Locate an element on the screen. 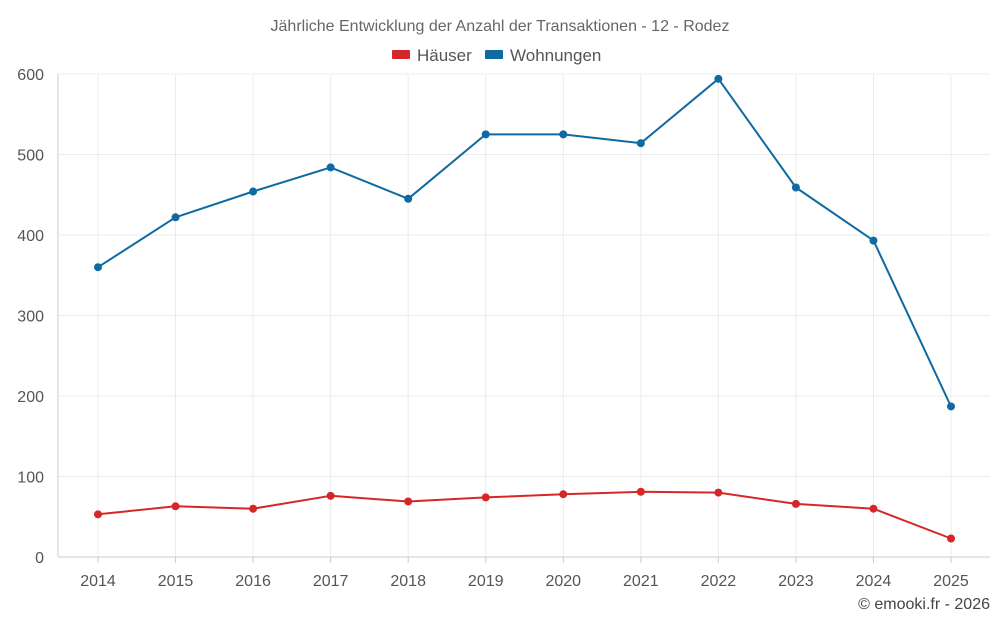  y-tick-label: 100 is located at coordinates (30, 478).